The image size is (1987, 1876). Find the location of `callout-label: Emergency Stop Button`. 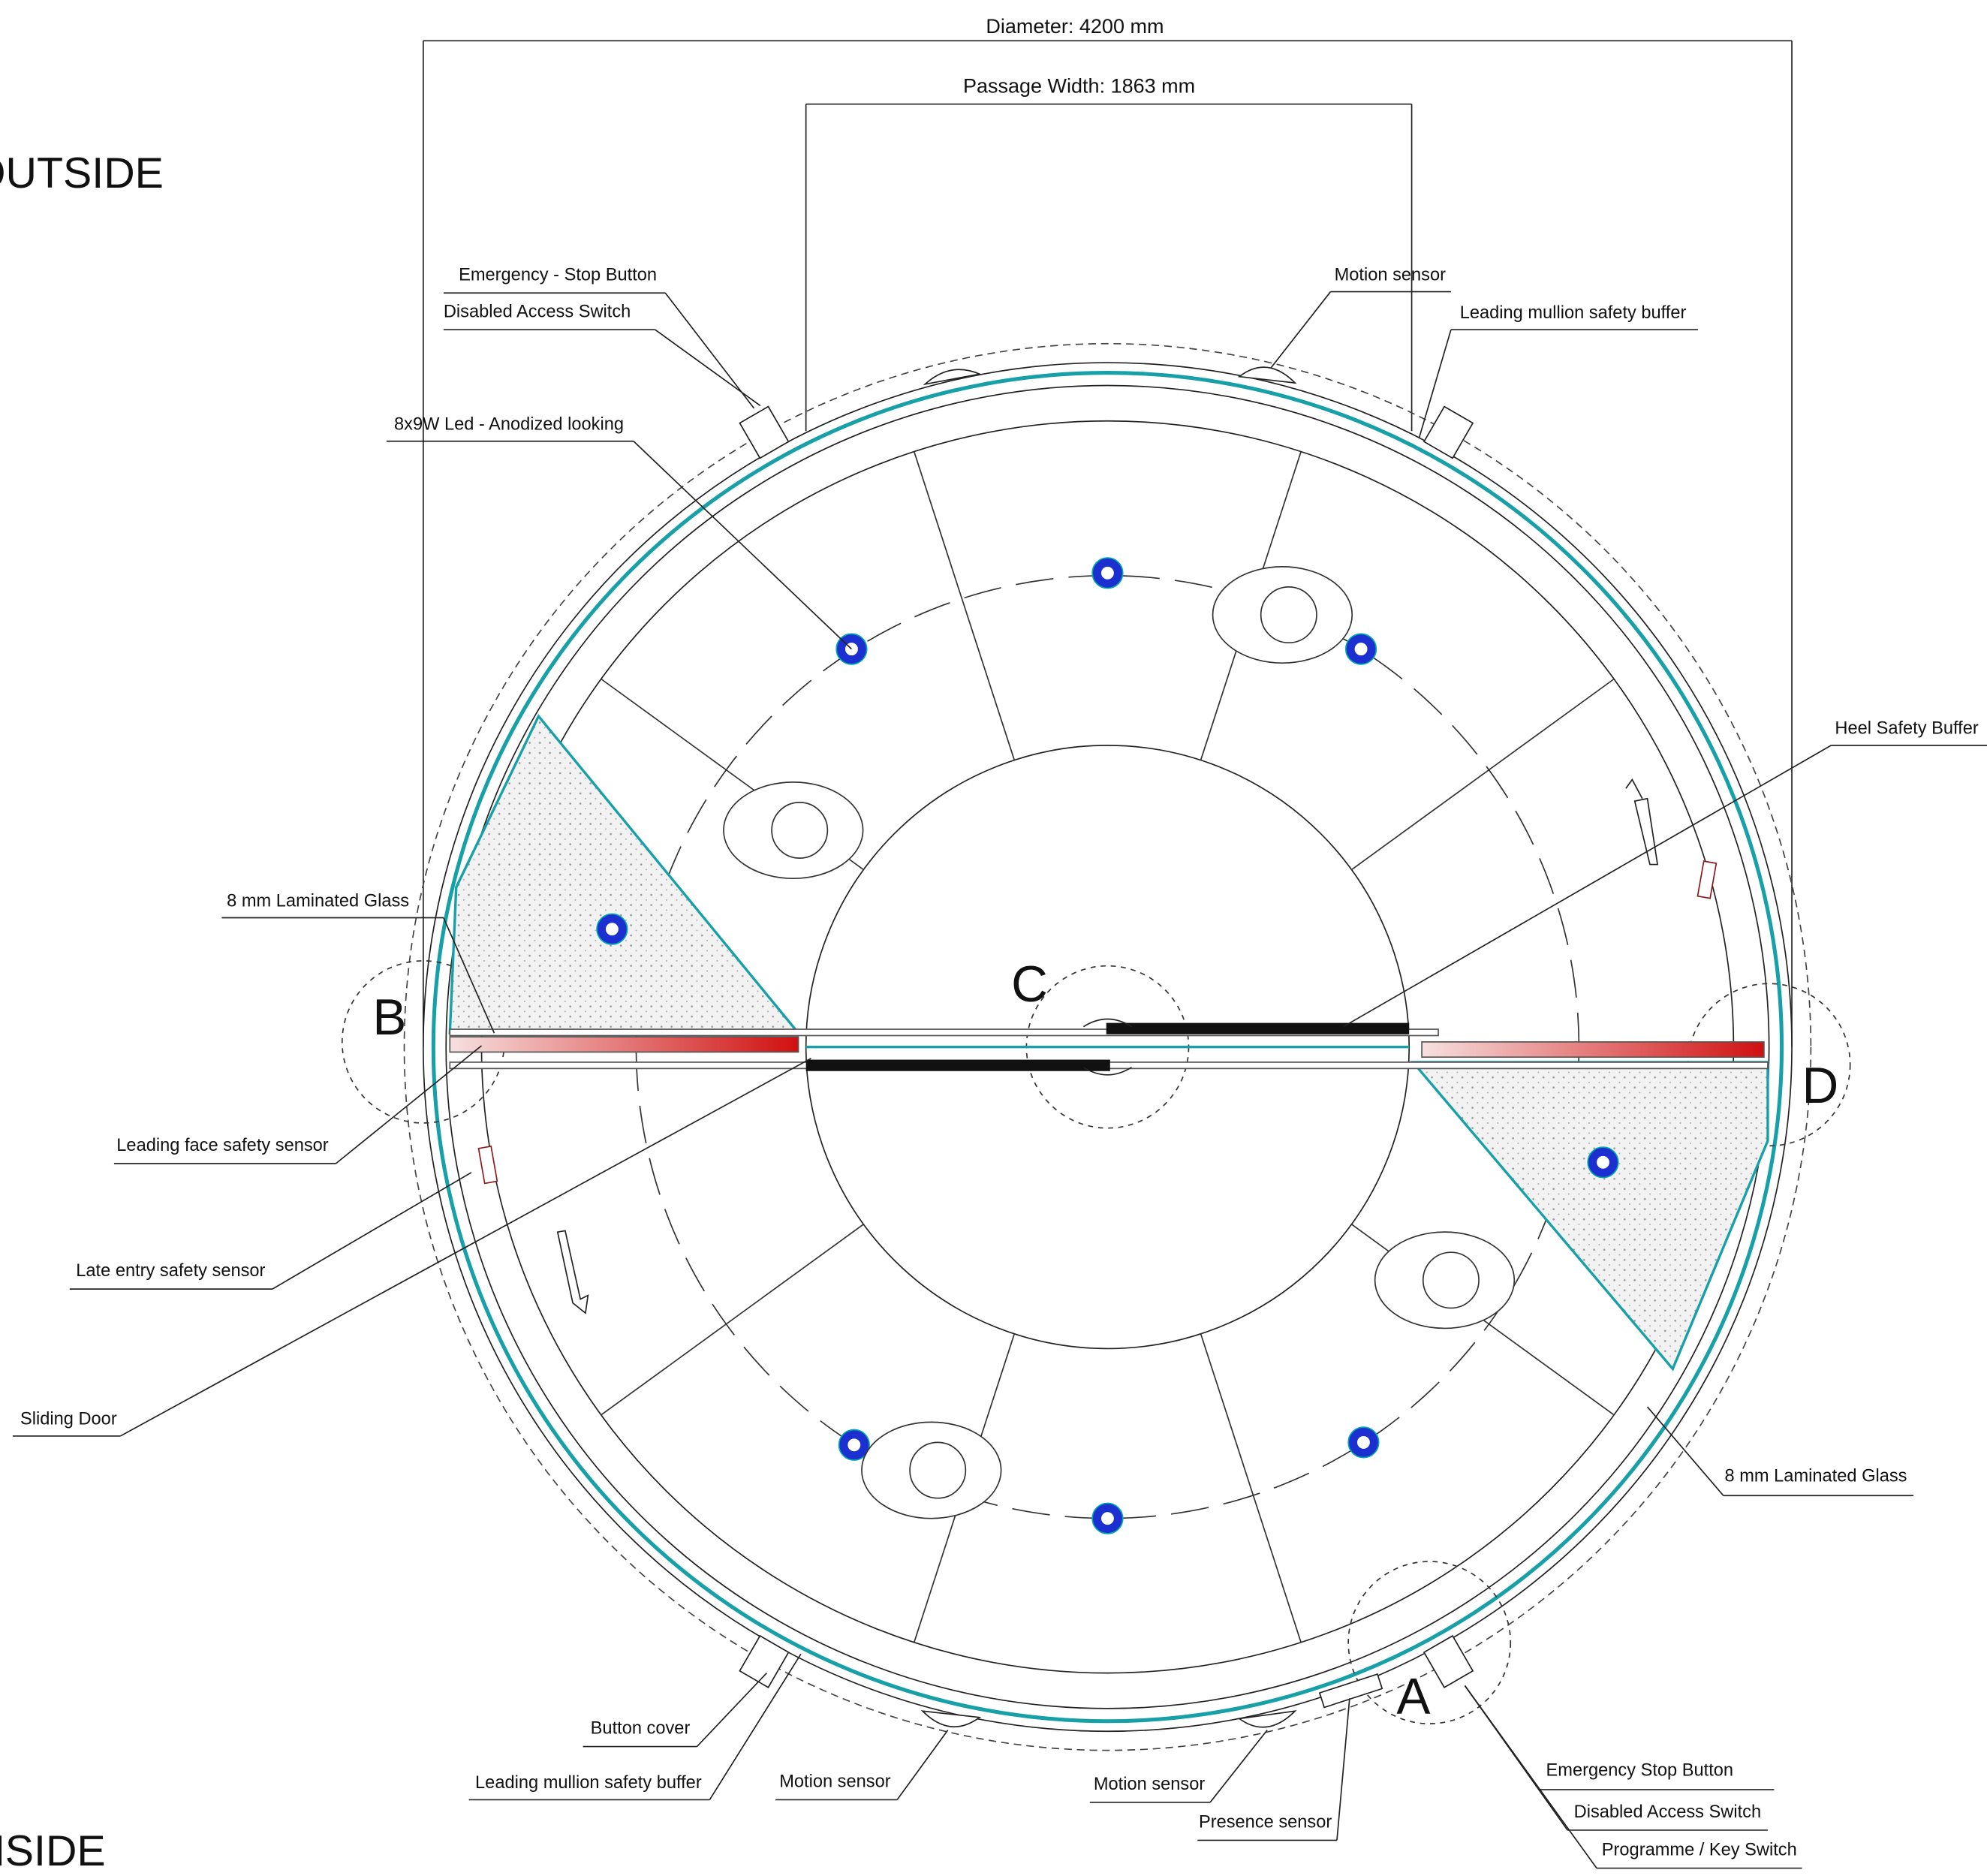

callout-label: Emergency Stop Button is located at coordinates (1640, 1770).